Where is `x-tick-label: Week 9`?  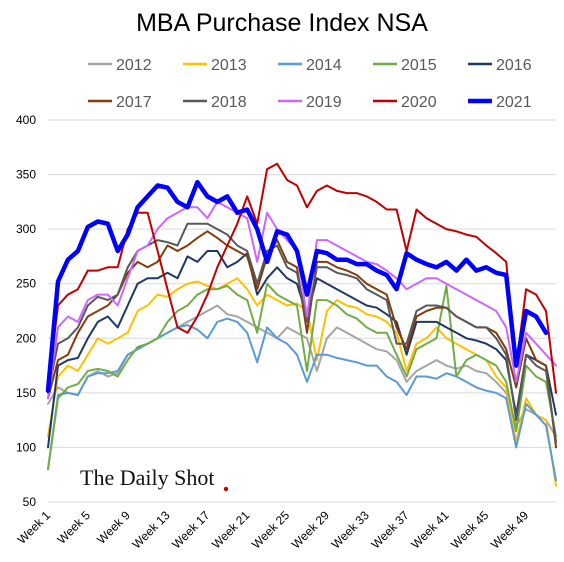 x-tick-label: Week 9 is located at coordinates (113, 527).